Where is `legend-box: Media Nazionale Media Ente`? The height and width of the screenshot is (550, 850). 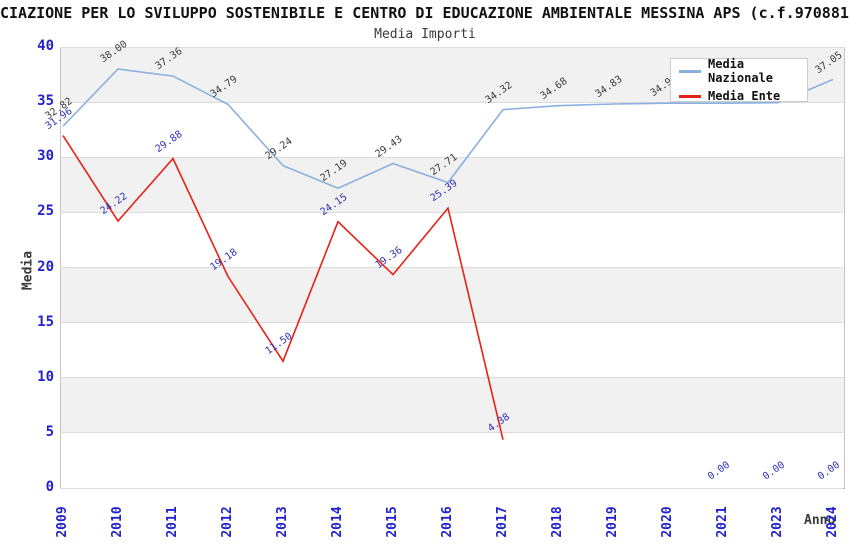 legend-box: Media Nazionale Media Ente is located at coordinates (739, 80).